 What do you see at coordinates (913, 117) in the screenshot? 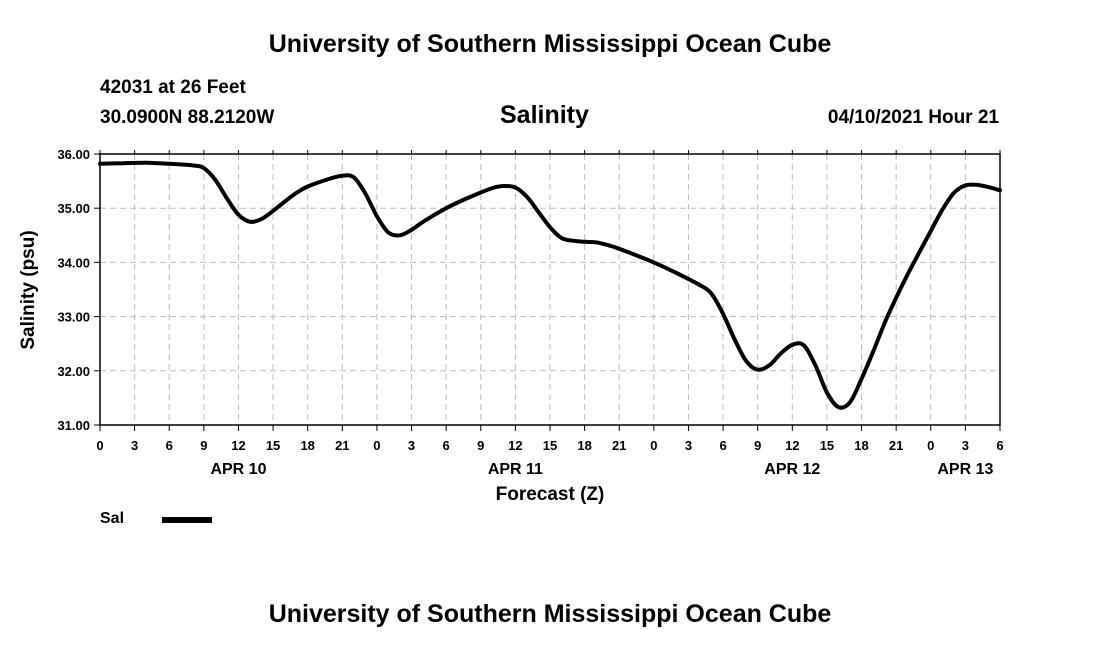
I see `datetime-label: 04/10/2021 Hour 21` at bounding box center [913, 117].